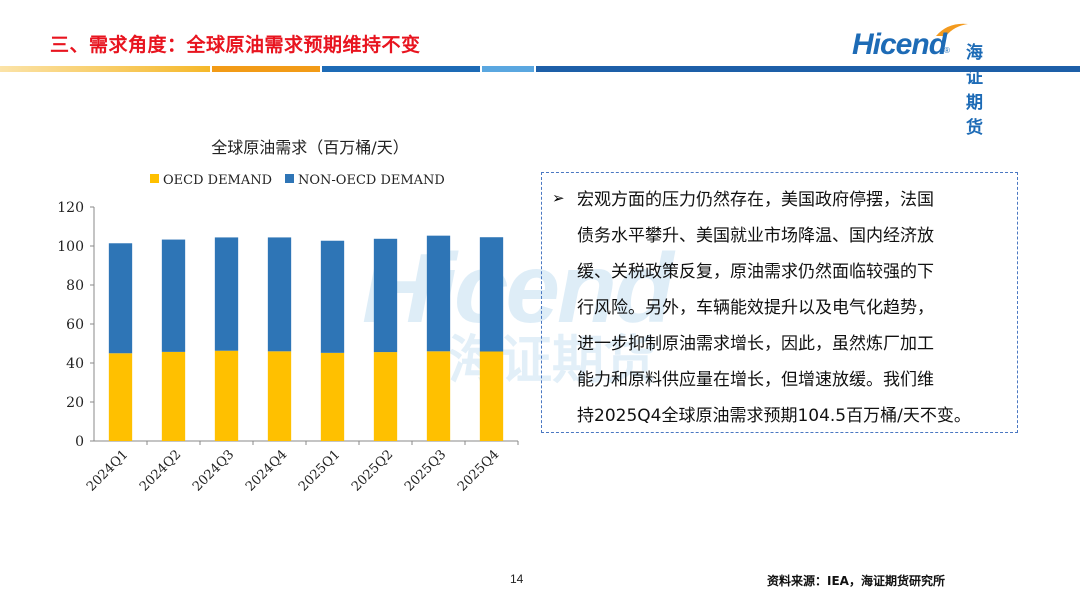 This screenshot has height=607, width=1080. What do you see at coordinates (79, 442) in the screenshot?
I see `y-tick-label: 0` at bounding box center [79, 442].